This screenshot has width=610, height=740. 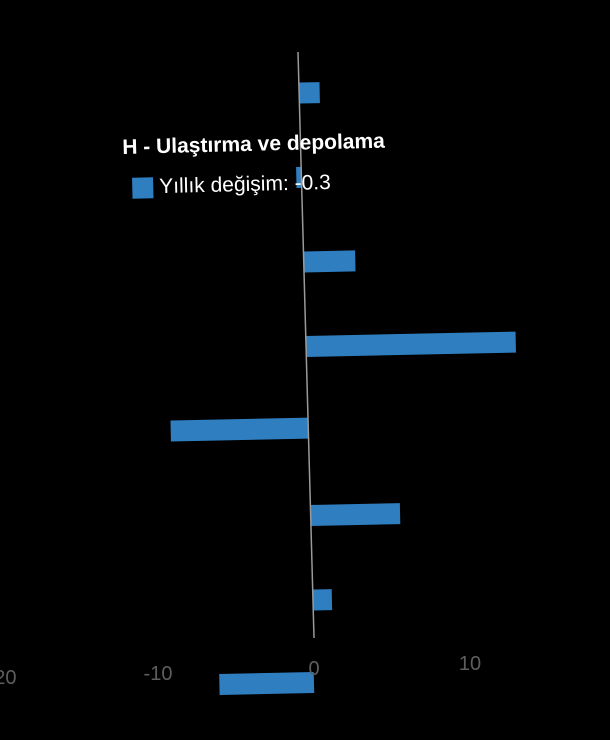 What do you see at coordinates (313, 182) in the screenshot?
I see `tooltip-value: -0.3` at bounding box center [313, 182].